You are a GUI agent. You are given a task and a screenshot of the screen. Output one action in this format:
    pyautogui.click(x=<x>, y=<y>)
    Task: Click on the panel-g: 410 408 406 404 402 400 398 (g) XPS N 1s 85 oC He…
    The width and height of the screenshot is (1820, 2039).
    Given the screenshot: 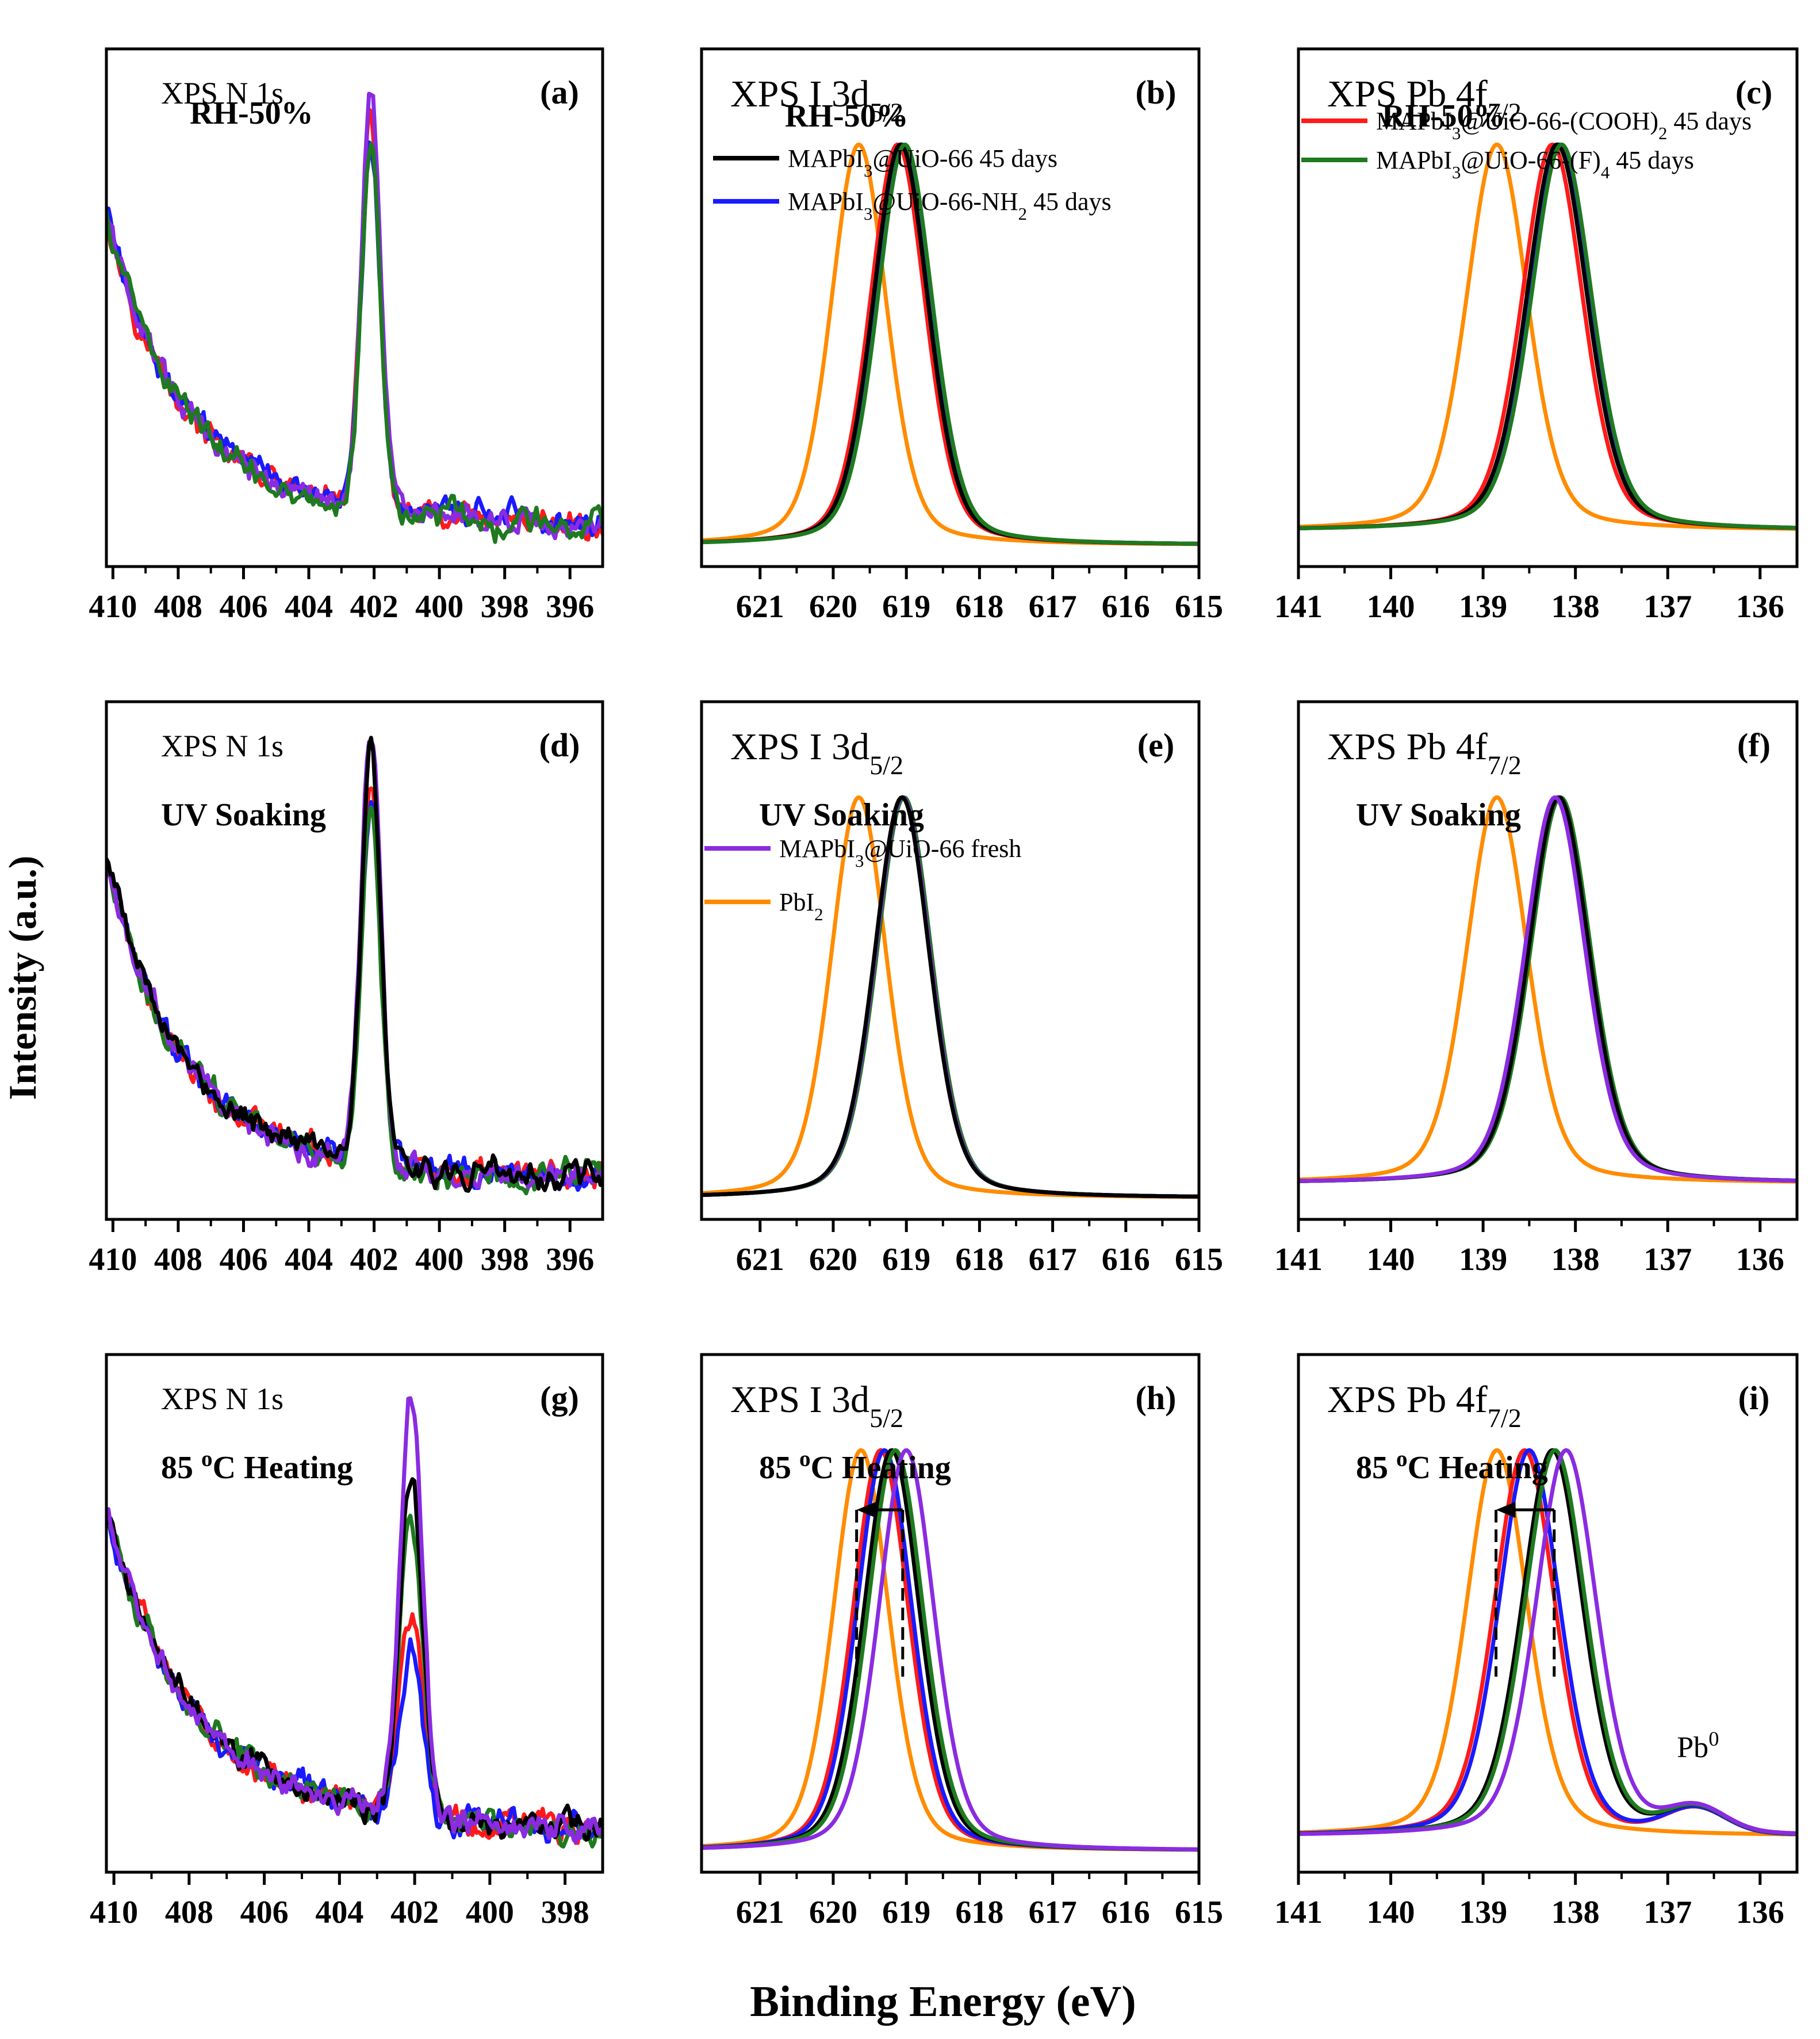 What is the action you would take?
    pyautogui.click(x=347, y=1641)
    